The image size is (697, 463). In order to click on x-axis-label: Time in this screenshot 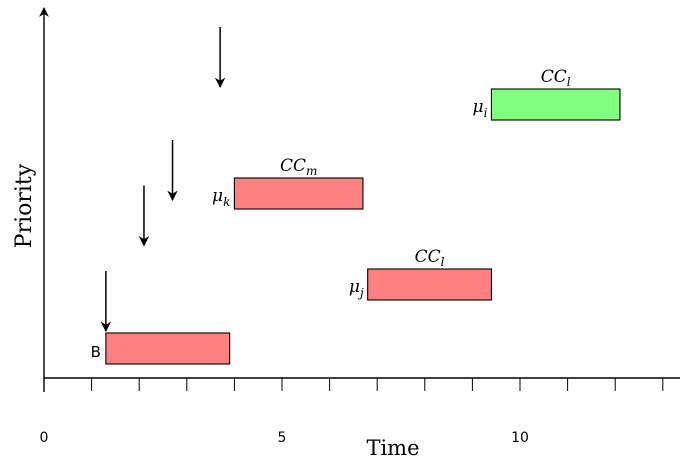, I will do `click(392, 448)`.